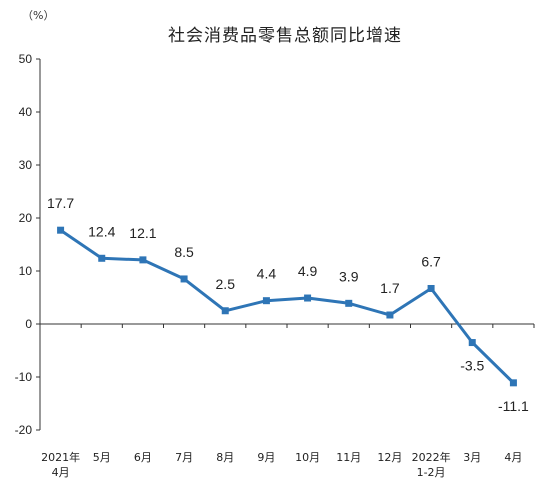 The image size is (550, 500). Describe the element at coordinates (26, 165) in the screenshot. I see `y-tick-label: 30` at that location.